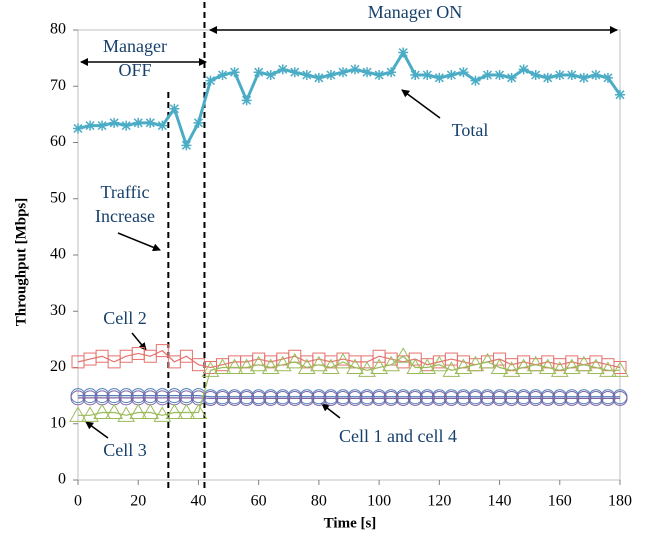 The width and height of the screenshot is (645, 544). What do you see at coordinates (58, 310) in the screenshot?
I see `y-tick-label: 30` at bounding box center [58, 310].